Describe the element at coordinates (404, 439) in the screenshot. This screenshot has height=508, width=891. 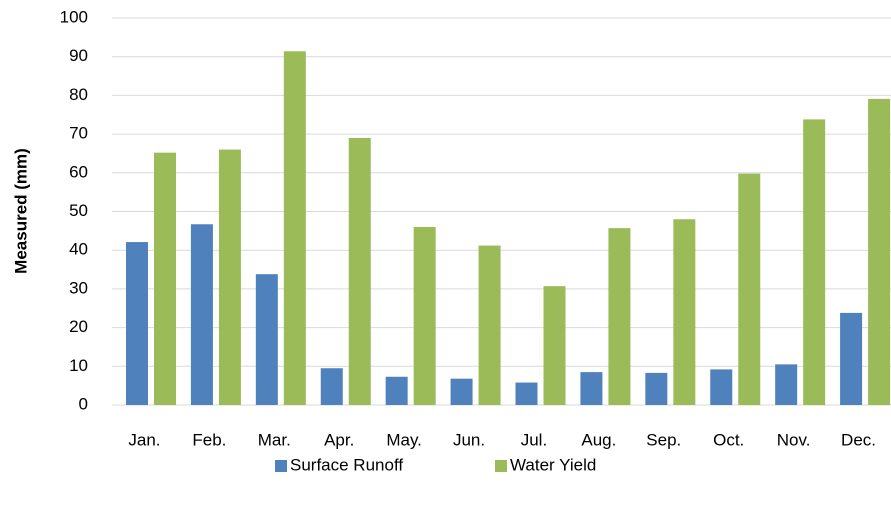
I see `x-tick-label: May.` at that location.